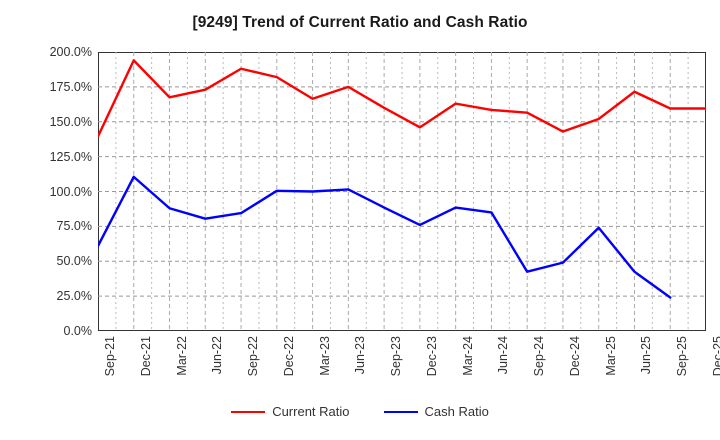 This screenshot has height=440, width=720. Describe the element at coordinates (217, 355) in the screenshot. I see `x-axis-tick-label: Jun-22` at that location.